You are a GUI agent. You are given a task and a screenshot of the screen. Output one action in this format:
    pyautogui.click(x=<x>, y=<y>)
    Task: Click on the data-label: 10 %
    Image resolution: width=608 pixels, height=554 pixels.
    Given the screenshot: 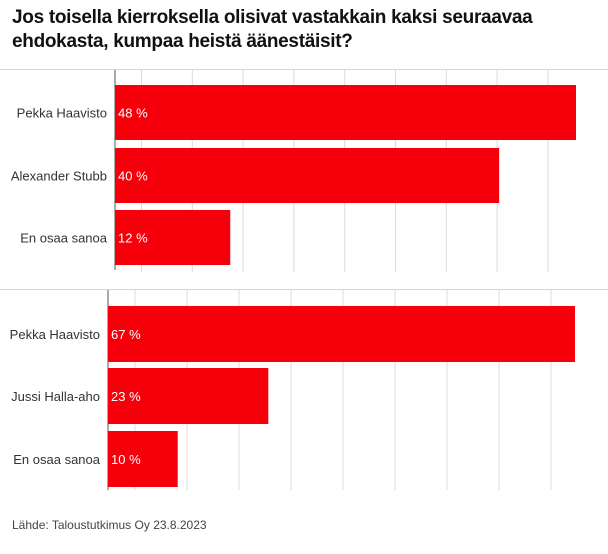 What is the action you would take?
    pyautogui.click(x=126, y=459)
    